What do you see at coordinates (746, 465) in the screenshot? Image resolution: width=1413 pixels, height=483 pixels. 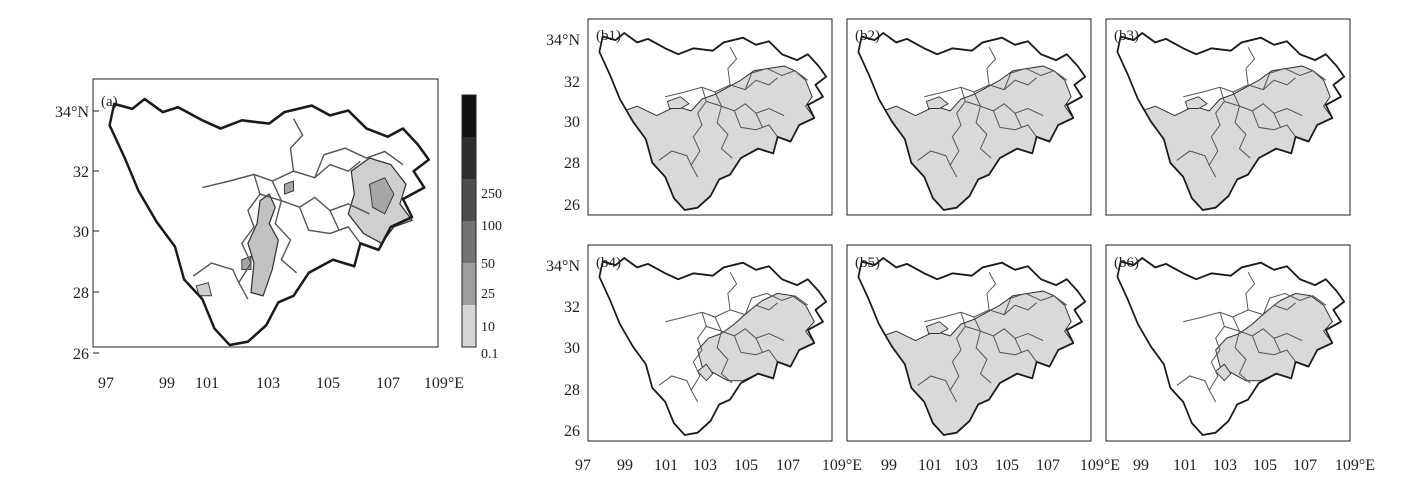 I see `b4-x-tick-105: 105` at bounding box center [746, 465].